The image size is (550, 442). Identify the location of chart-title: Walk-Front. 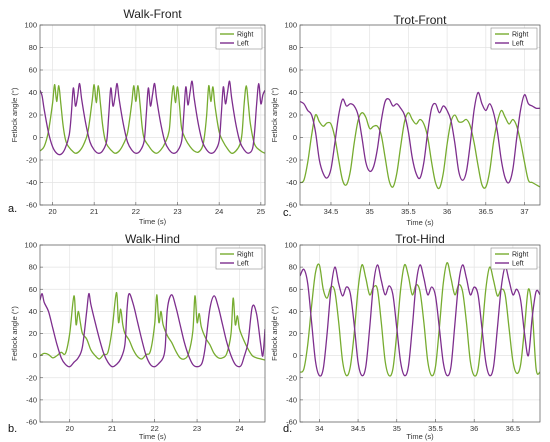
(152, 14).